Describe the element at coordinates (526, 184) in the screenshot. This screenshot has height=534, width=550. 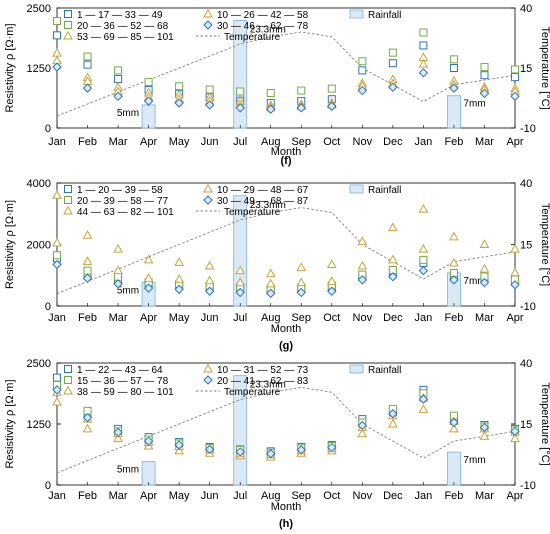
I see `y2-tick-label: 40` at that location.